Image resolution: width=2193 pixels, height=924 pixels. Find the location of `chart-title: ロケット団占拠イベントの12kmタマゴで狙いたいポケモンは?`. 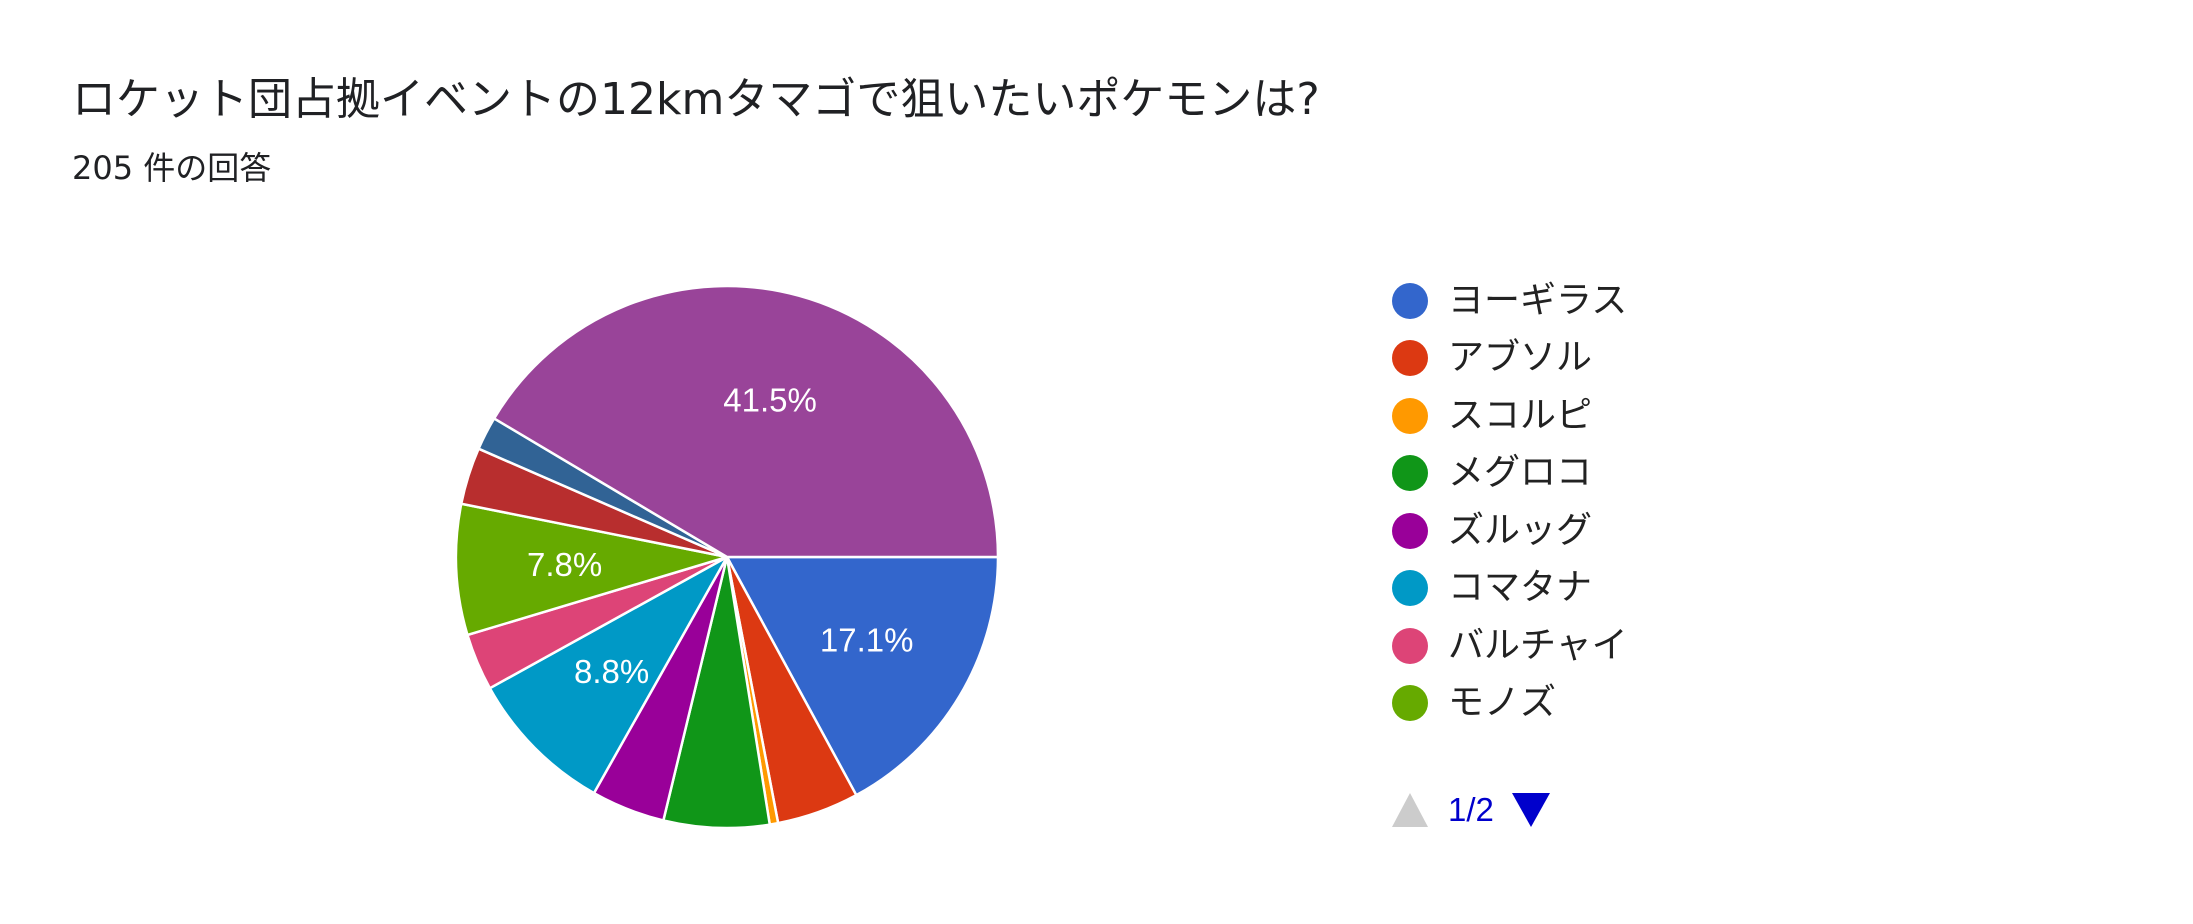

chart-title: ロケット団占拠イベントの12kmタマゴで狙いたいポケモンは? is located at coordinates (696, 99).